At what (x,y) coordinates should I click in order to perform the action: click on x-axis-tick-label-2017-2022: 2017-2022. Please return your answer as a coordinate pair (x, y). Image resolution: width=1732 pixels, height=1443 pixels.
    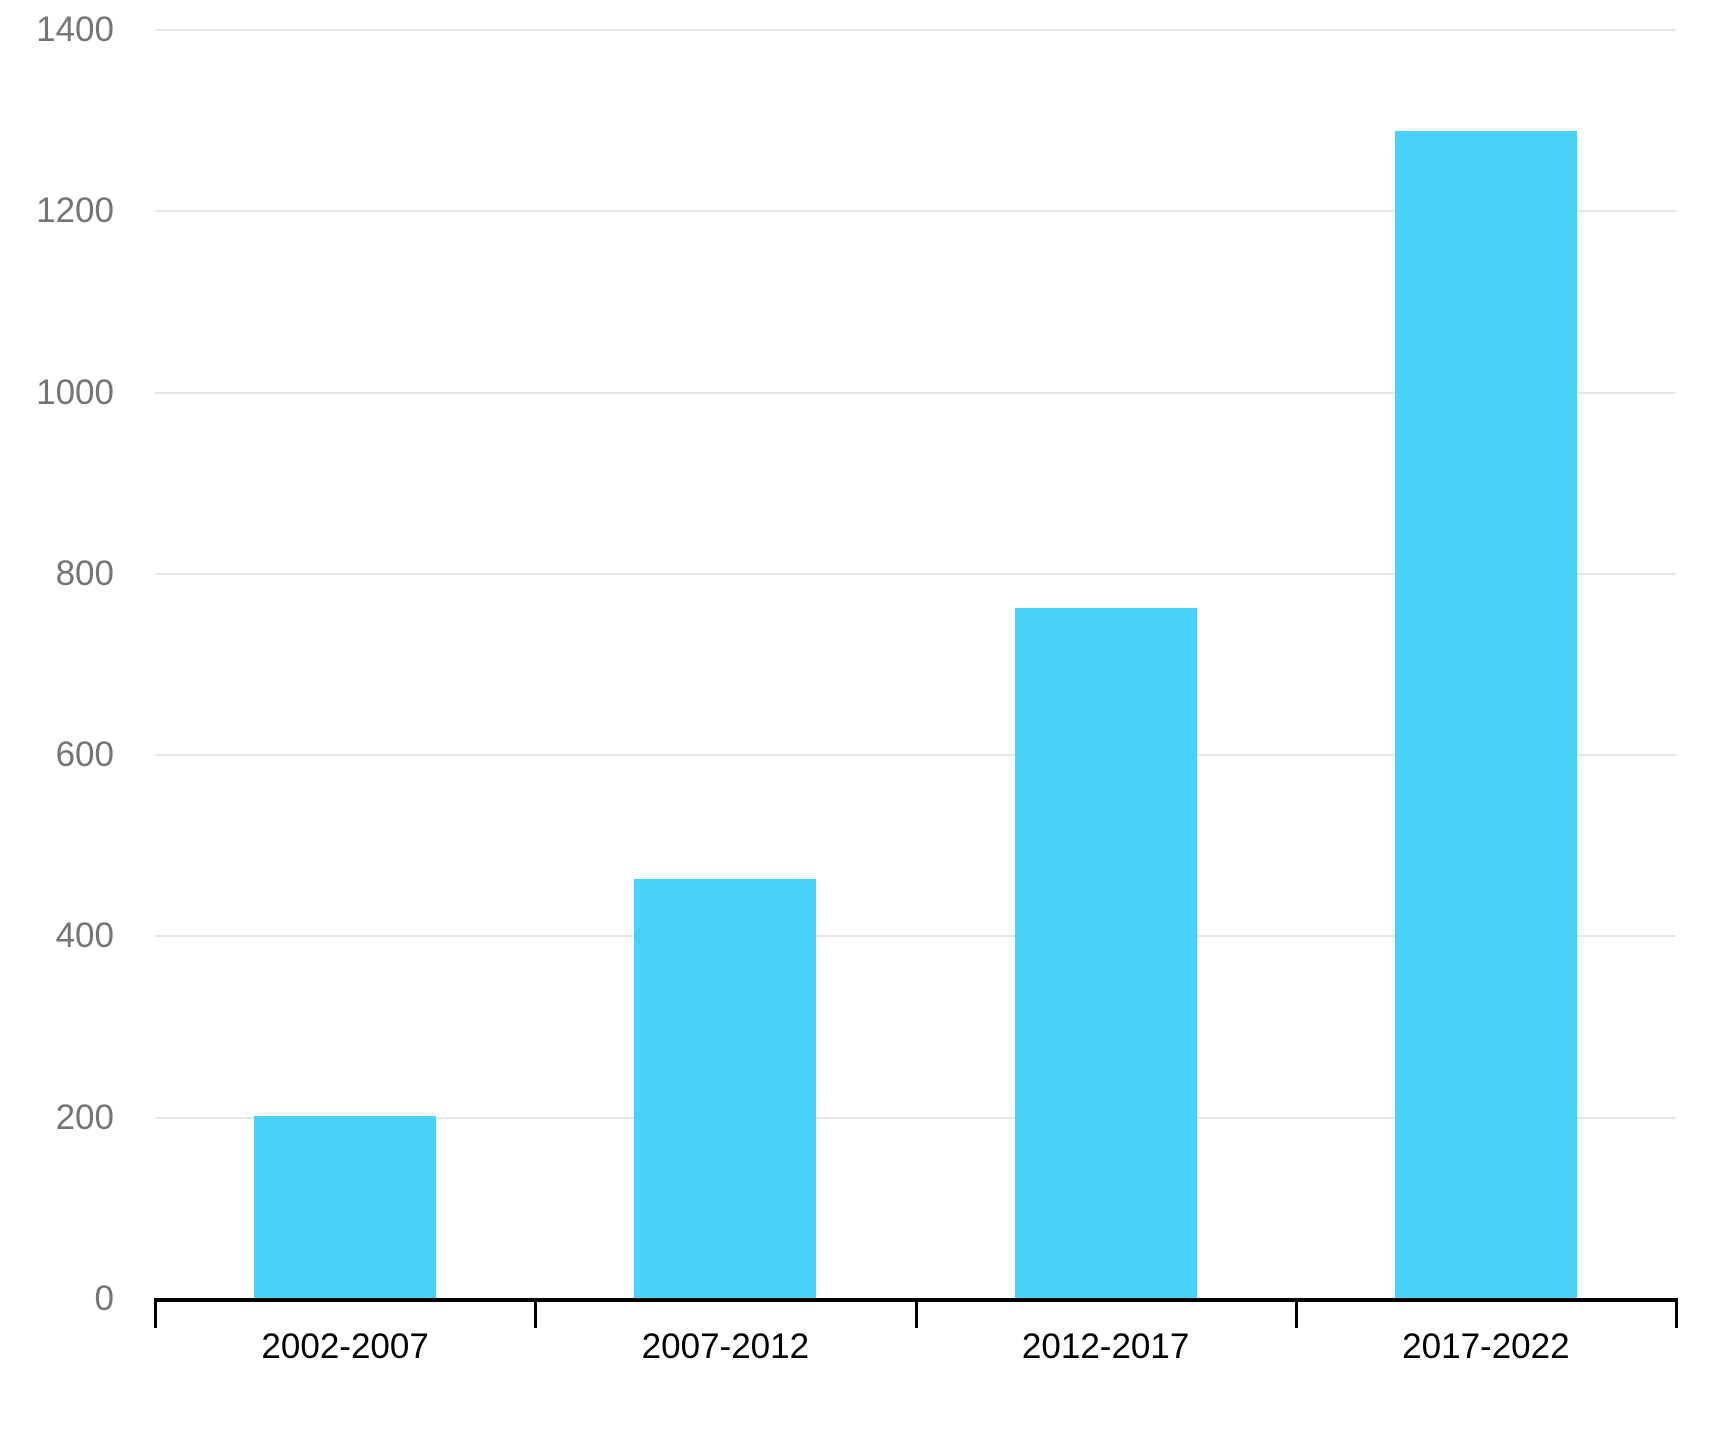
    Looking at the image, I should click on (1486, 1346).